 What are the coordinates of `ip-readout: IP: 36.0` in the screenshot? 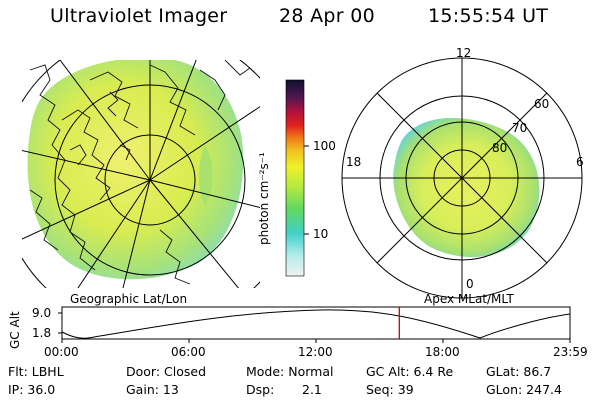 It's located at (32, 389).